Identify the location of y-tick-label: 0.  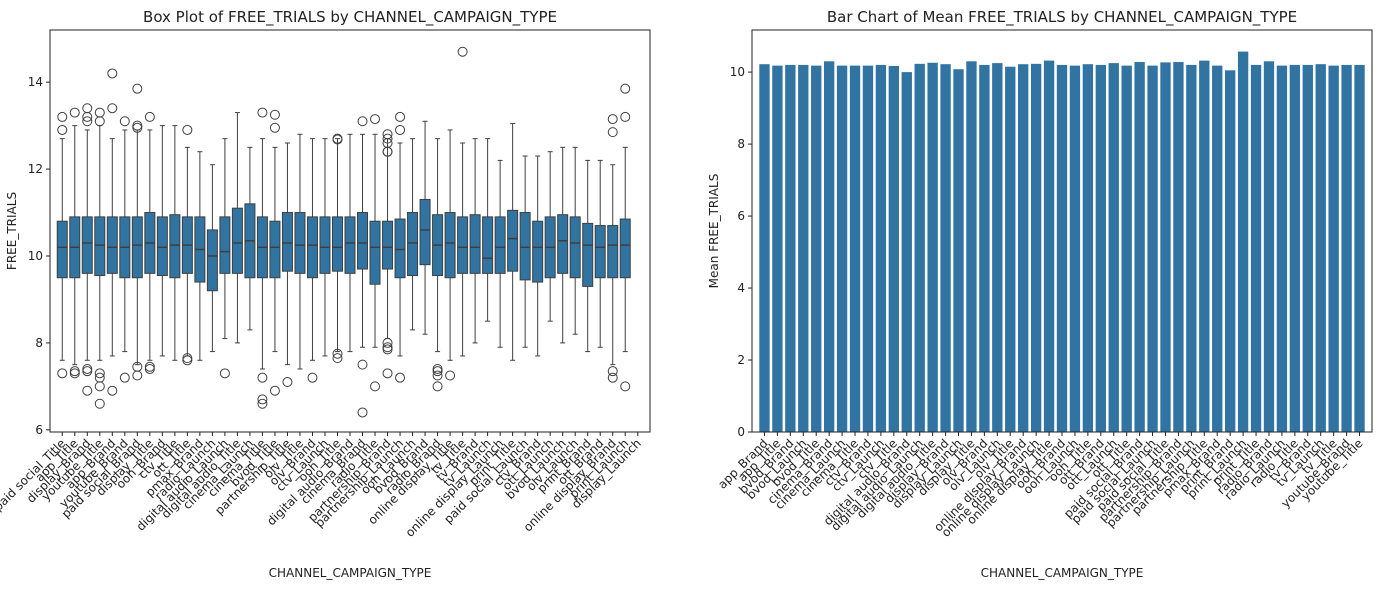
(741, 432).